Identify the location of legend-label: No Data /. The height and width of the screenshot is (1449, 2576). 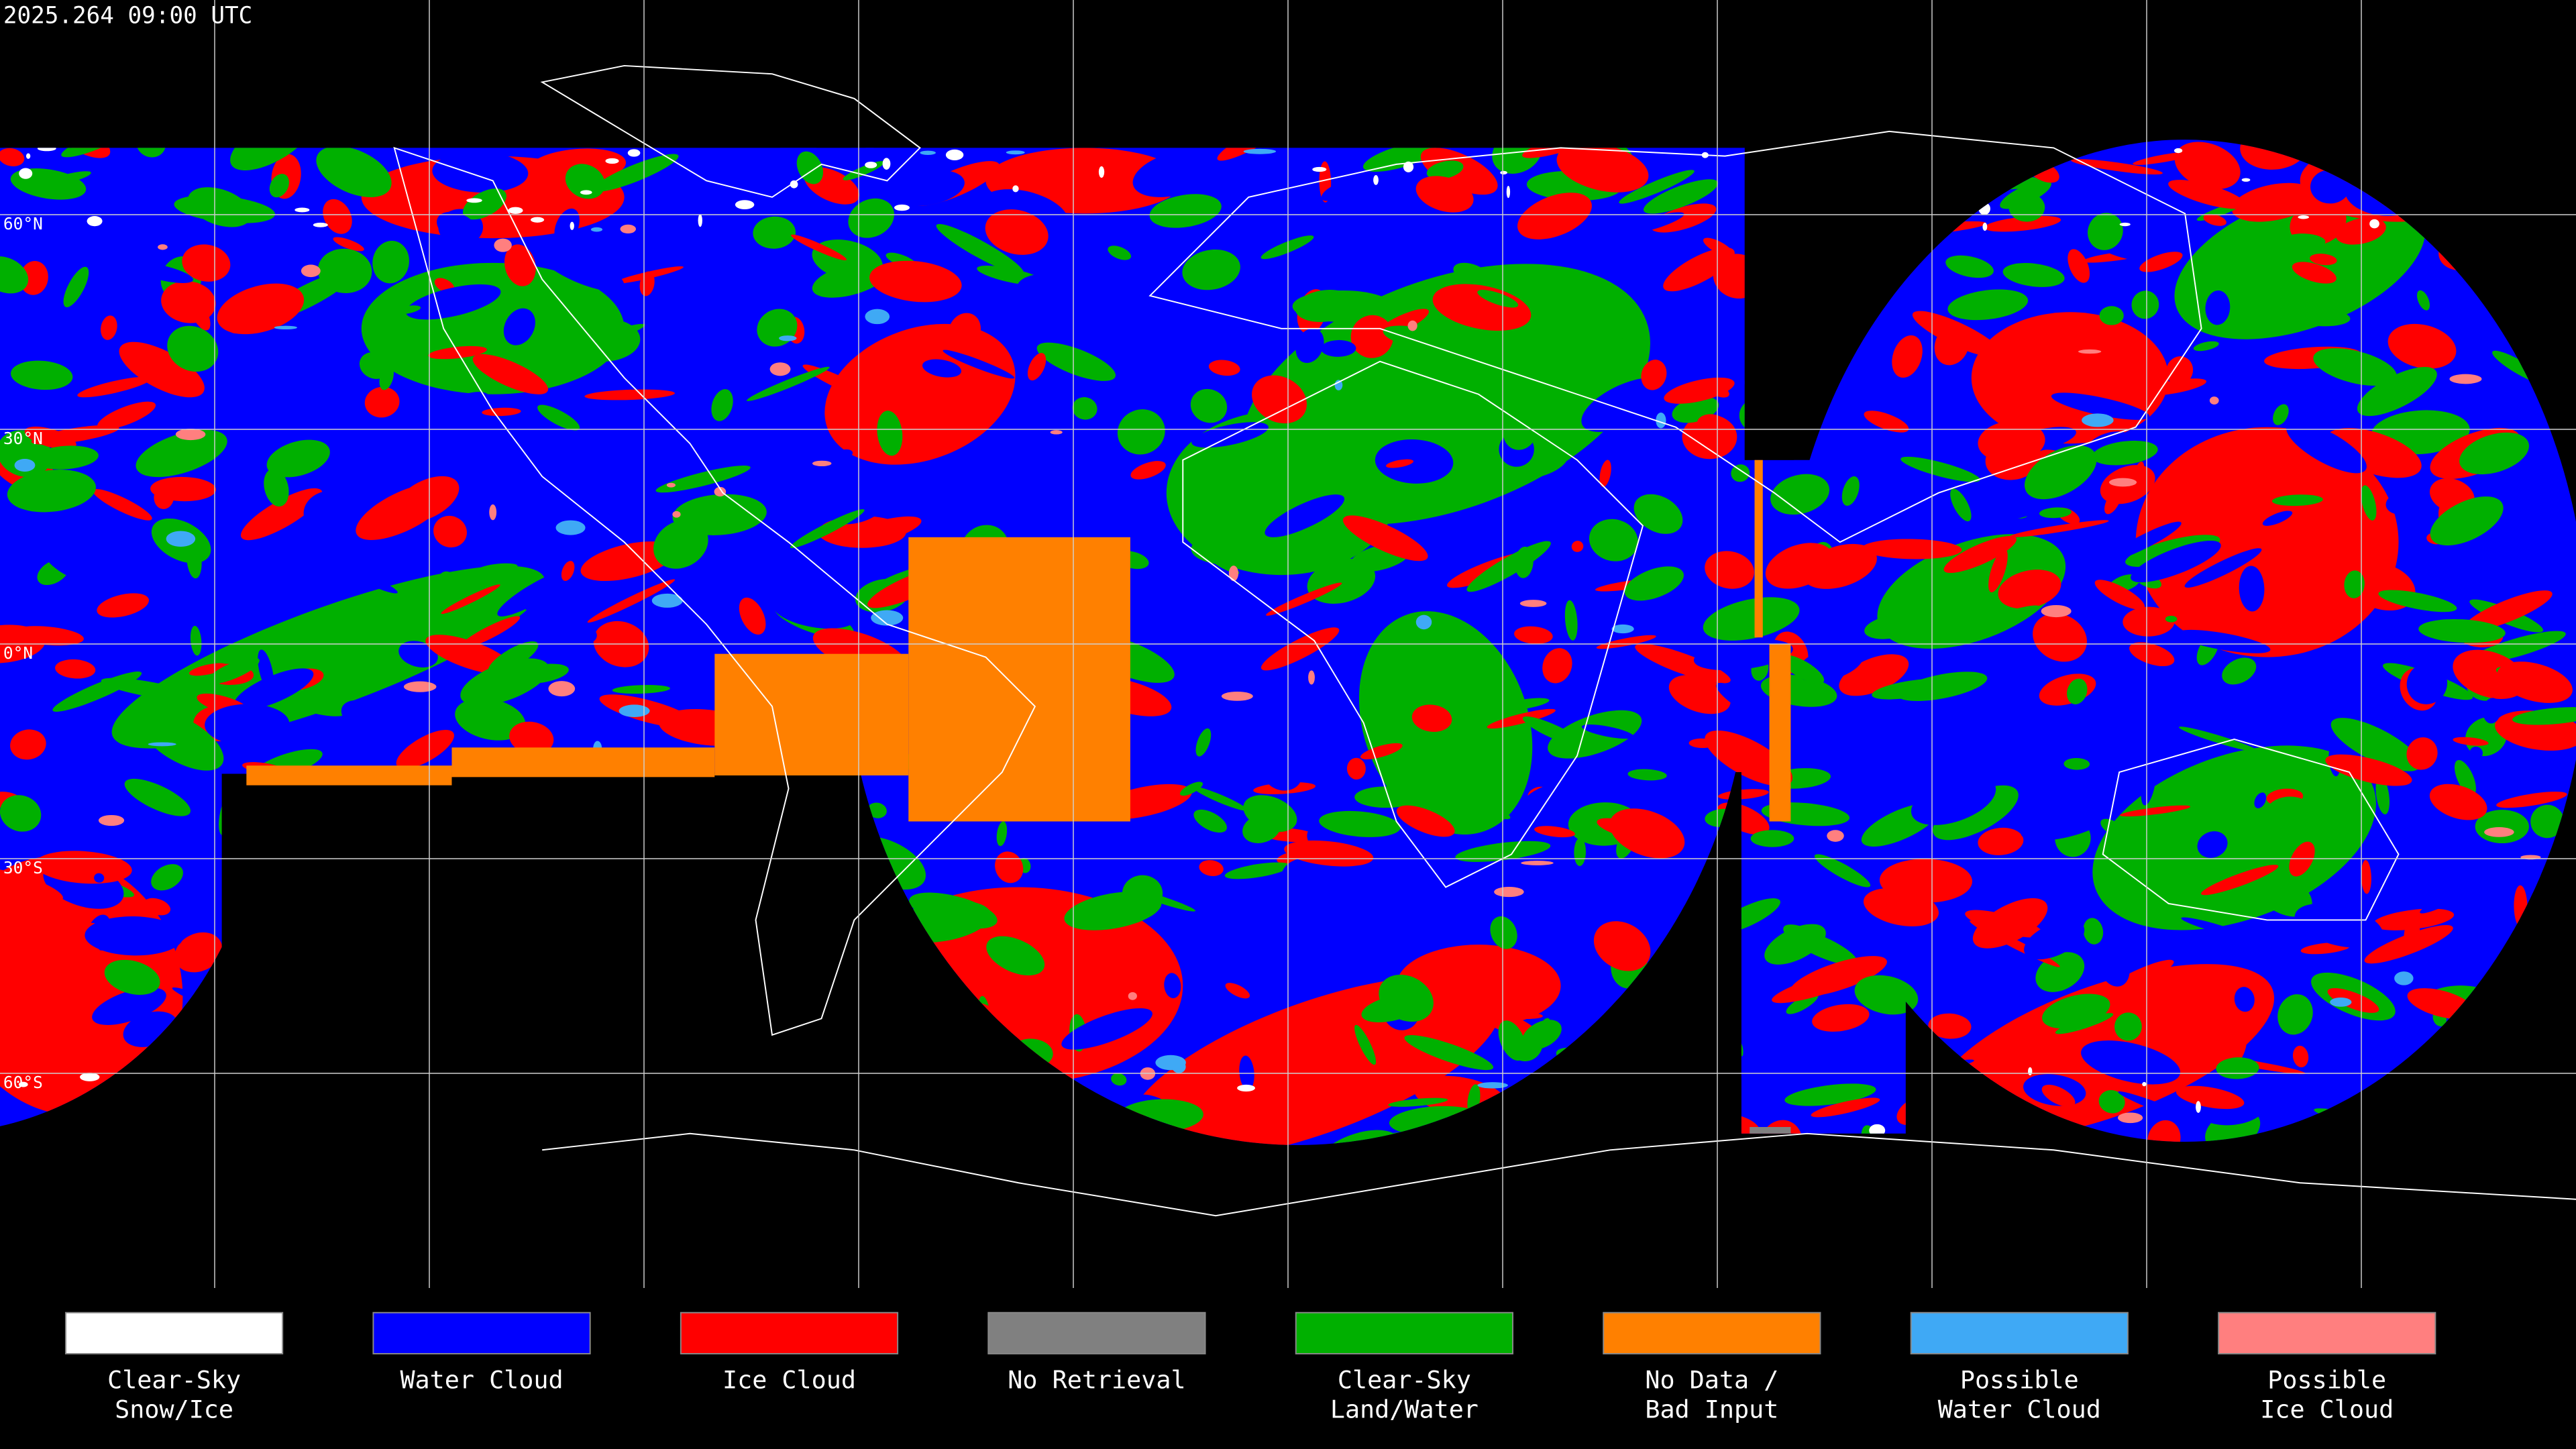
(1711, 1379).